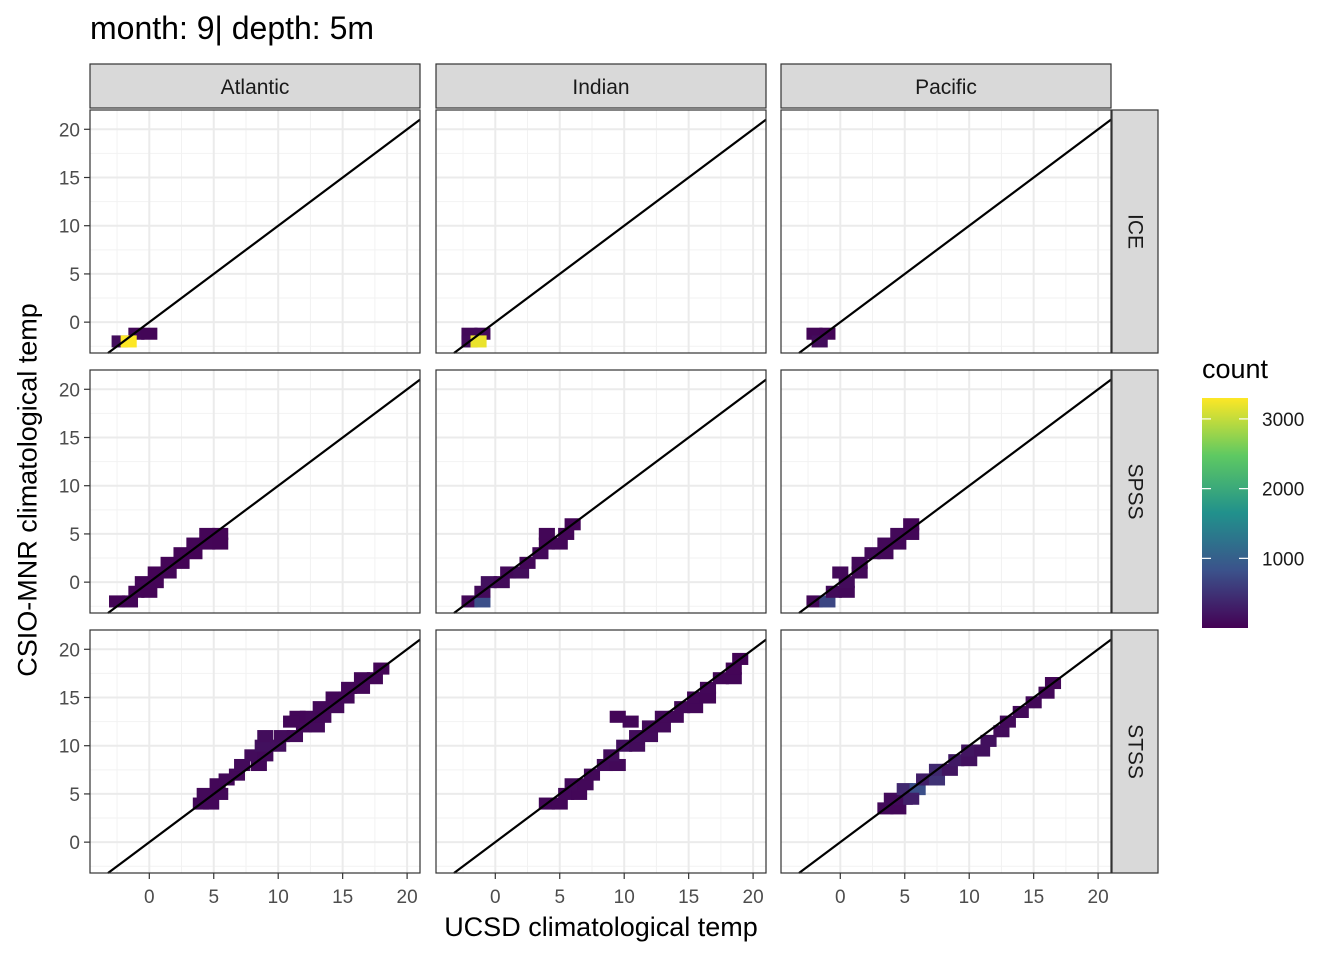 Image resolution: width=1344 pixels, height=960 pixels. I want to click on panel-bg-atlantic-ice, so click(255, 231).